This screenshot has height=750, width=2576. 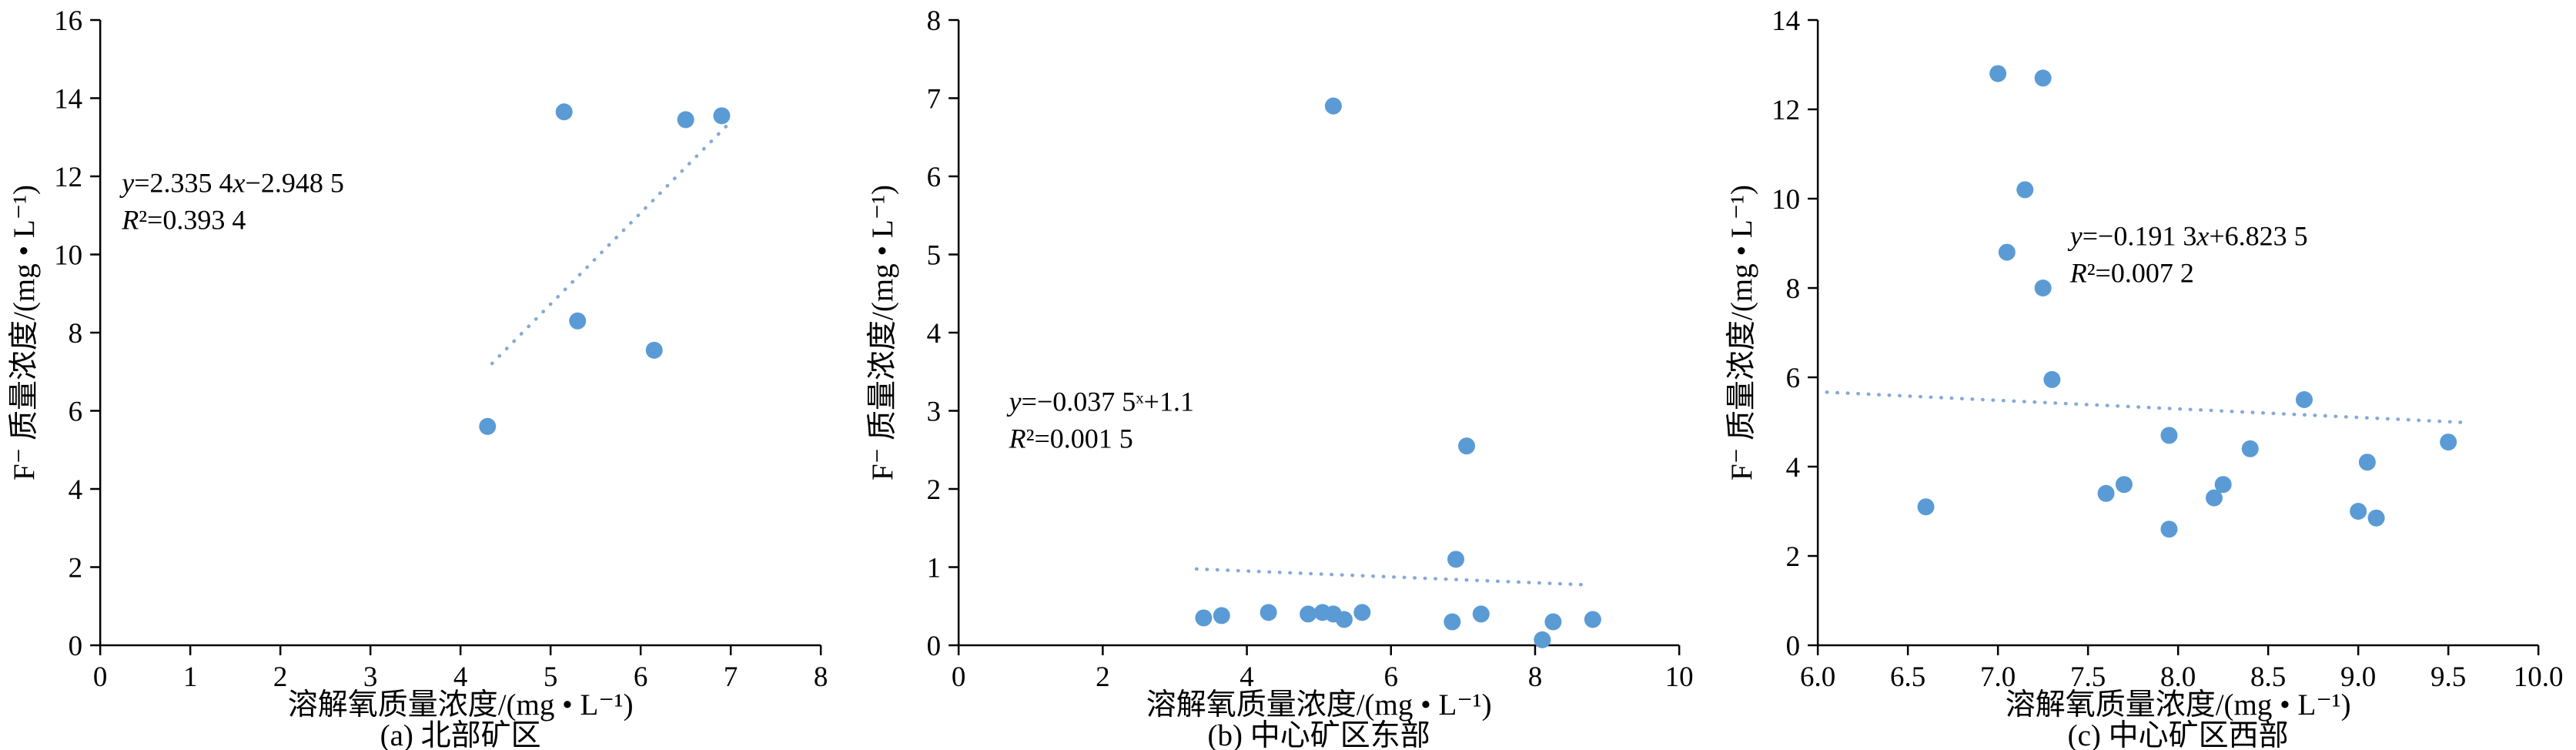 What do you see at coordinates (2358, 677) in the screenshot?
I see `x-tick-label: 9.0` at bounding box center [2358, 677].